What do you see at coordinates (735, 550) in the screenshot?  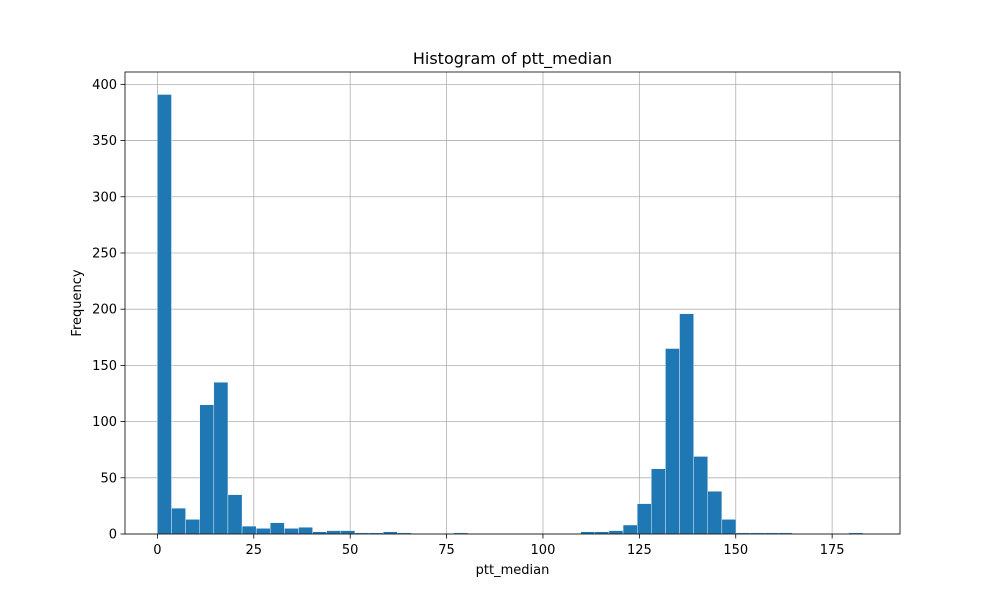 I see `x-tick-label: 150` at bounding box center [735, 550].